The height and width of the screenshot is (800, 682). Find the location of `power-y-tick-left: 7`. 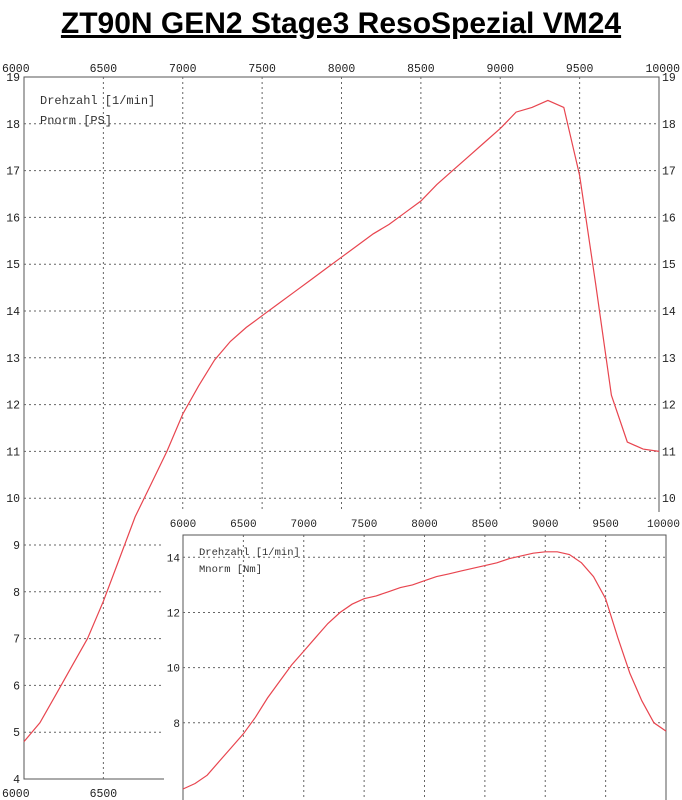

power-y-tick-left: 7 is located at coordinates (16, 640).